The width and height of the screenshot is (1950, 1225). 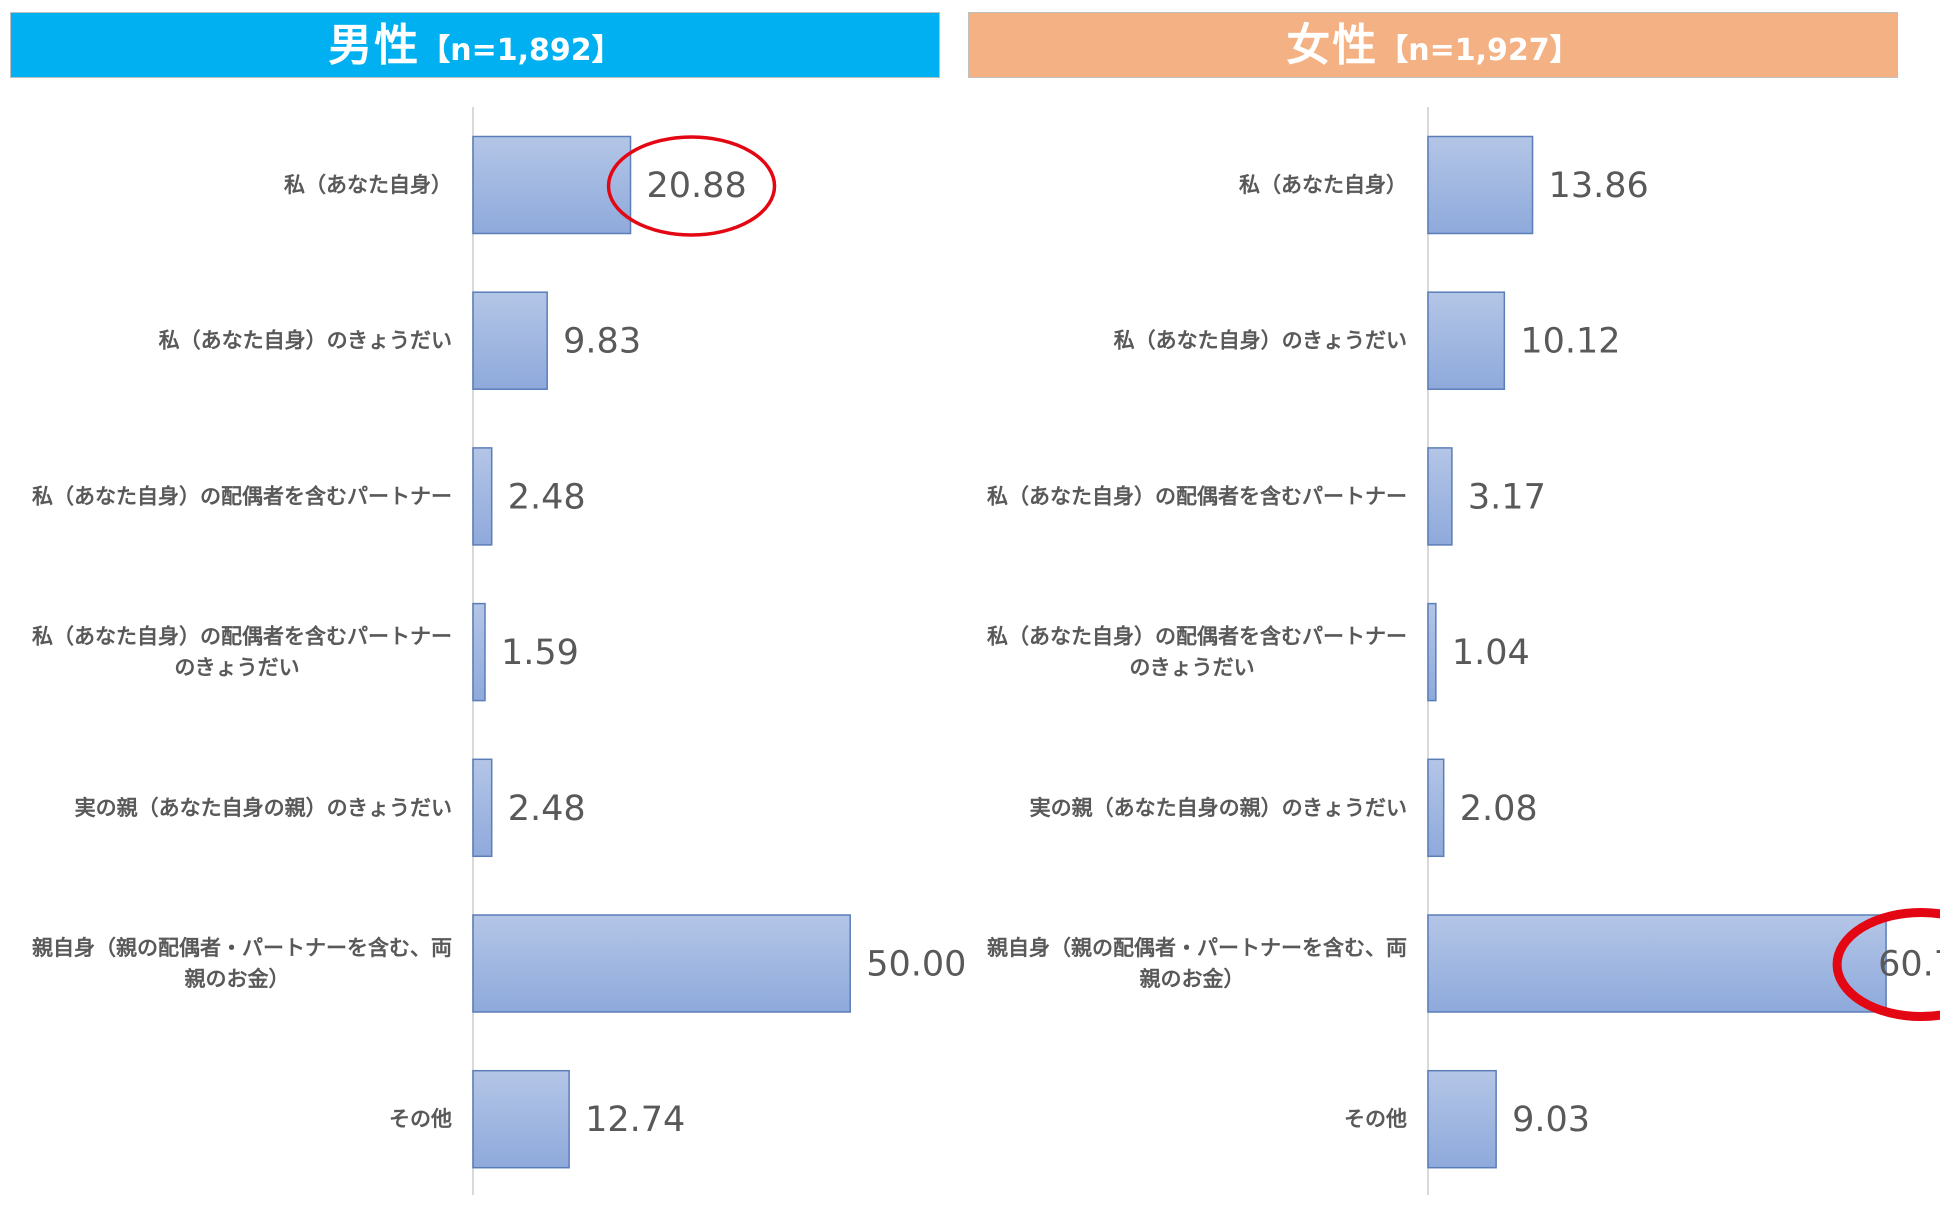 I want to click on male-title: 男性, so click(x=374, y=45).